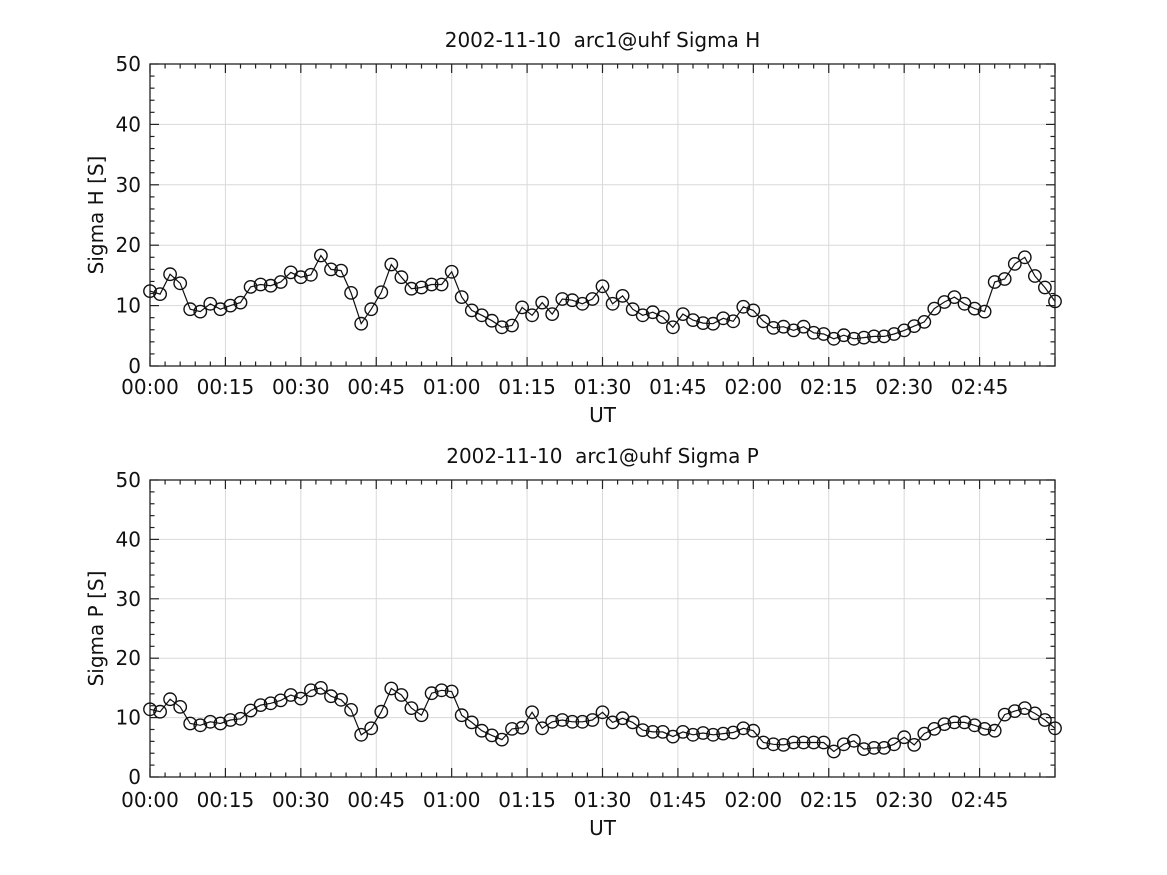 This screenshot has height=875, width=1167. What do you see at coordinates (527, 387) in the screenshot?
I see `x-tick-label: 01:15` at bounding box center [527, 387].